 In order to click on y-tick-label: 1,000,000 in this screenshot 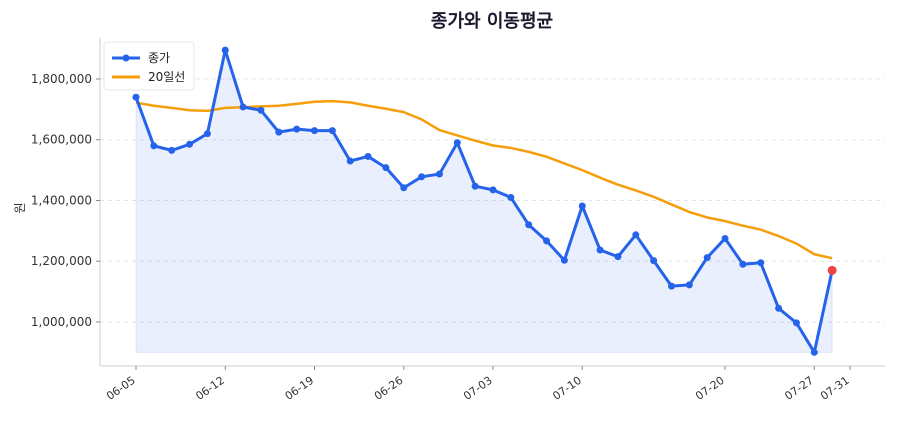, I will do `click(61, 322)`.